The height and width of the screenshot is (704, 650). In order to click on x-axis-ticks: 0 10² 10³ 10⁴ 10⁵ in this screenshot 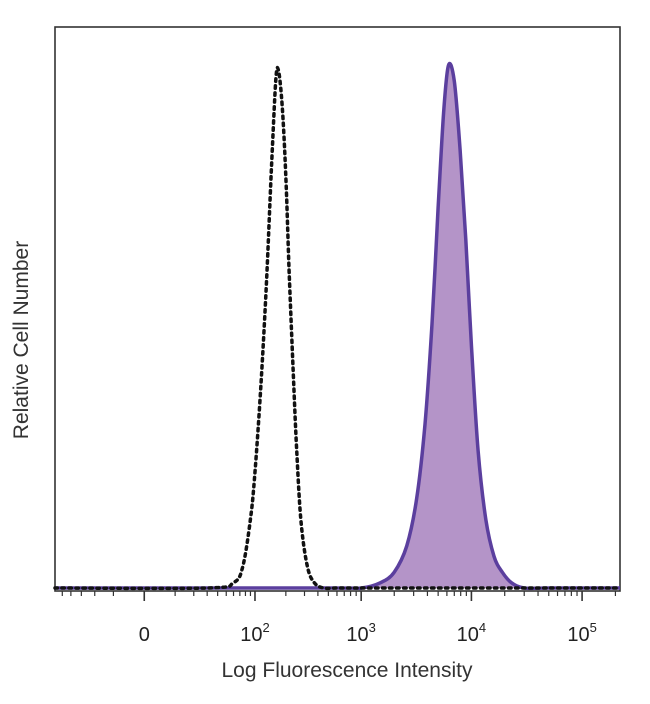, I will do `click(339, 618)`.